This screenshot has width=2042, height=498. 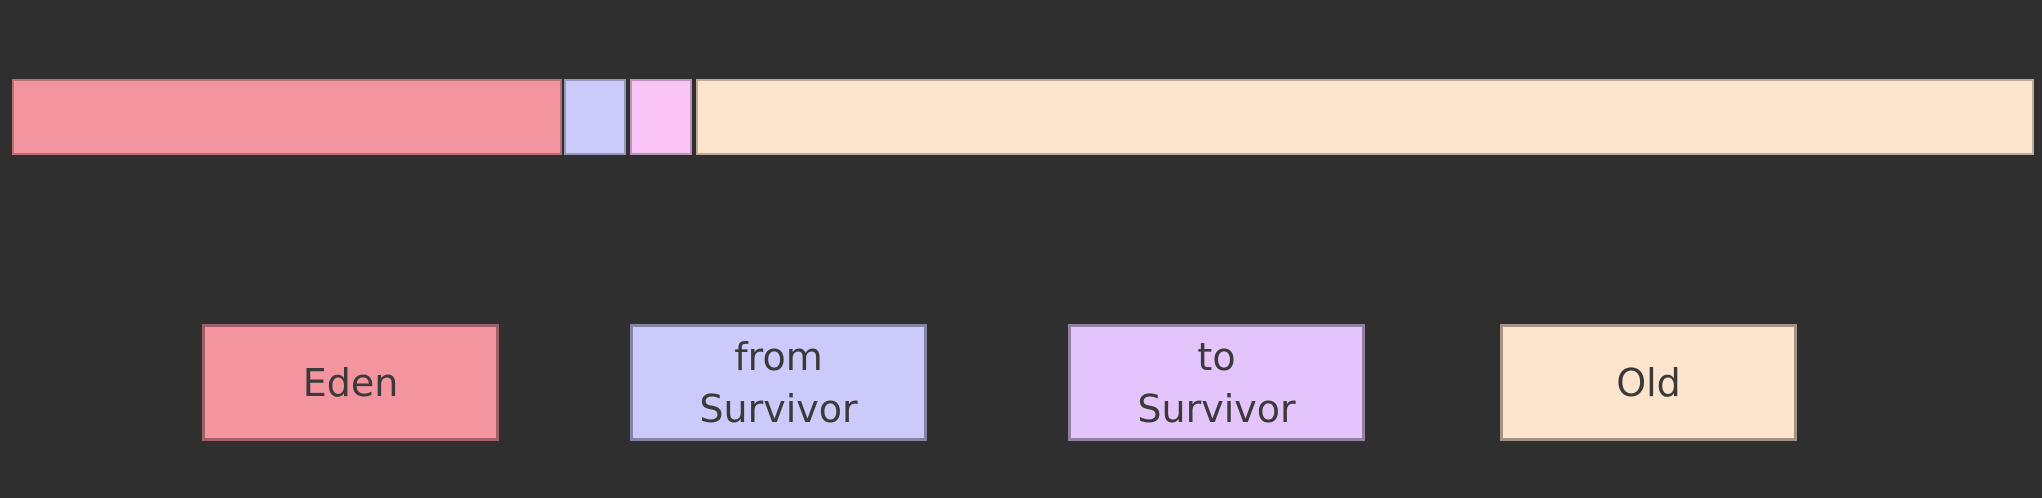 I want to click on legend-old: Old, so click(x=1648, y=382).